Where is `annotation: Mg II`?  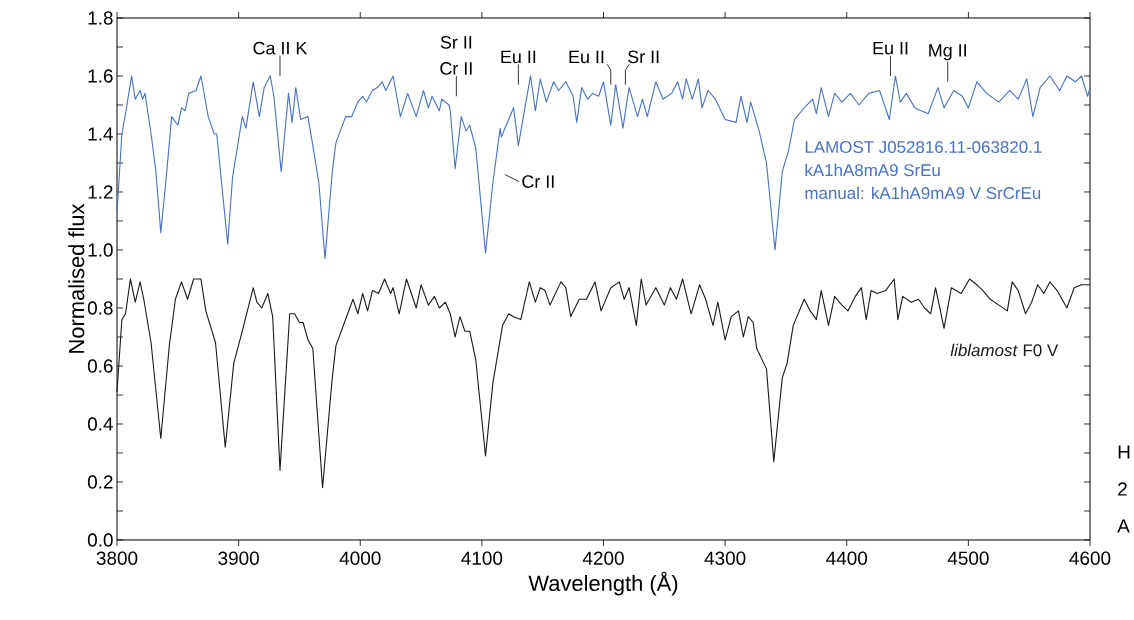 annotation: Mg II is located at coordinates (947, 52).